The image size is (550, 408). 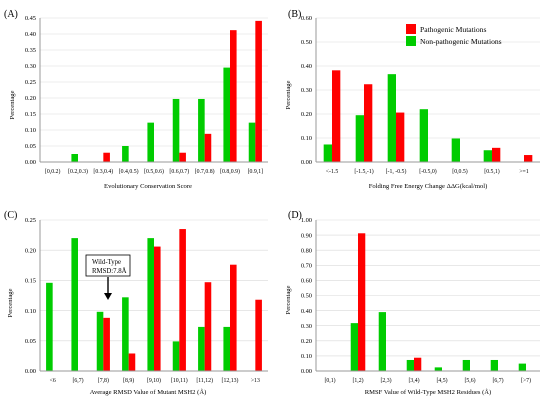 What do you see at coordinates (428, 186) in the screenshot?
I see `x-axis-label-b: Folding Free Energy Change ΔΔG(kcal/mol)` at bounding box center [428, 186].